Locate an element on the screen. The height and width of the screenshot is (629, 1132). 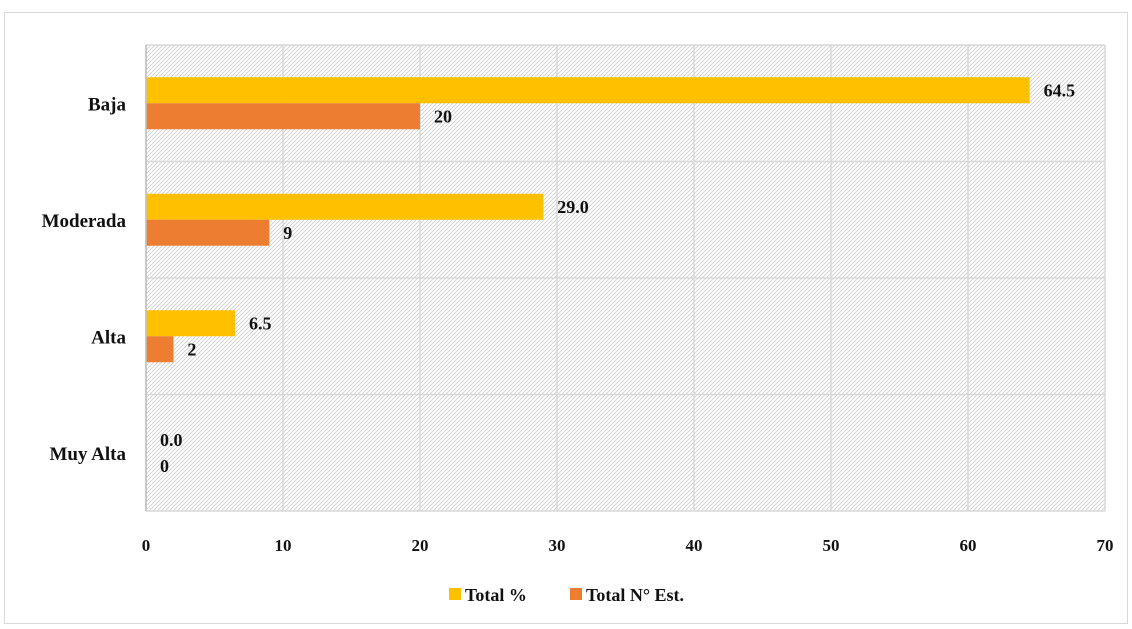
data-label: 9 is located at coordinates (287, 233).